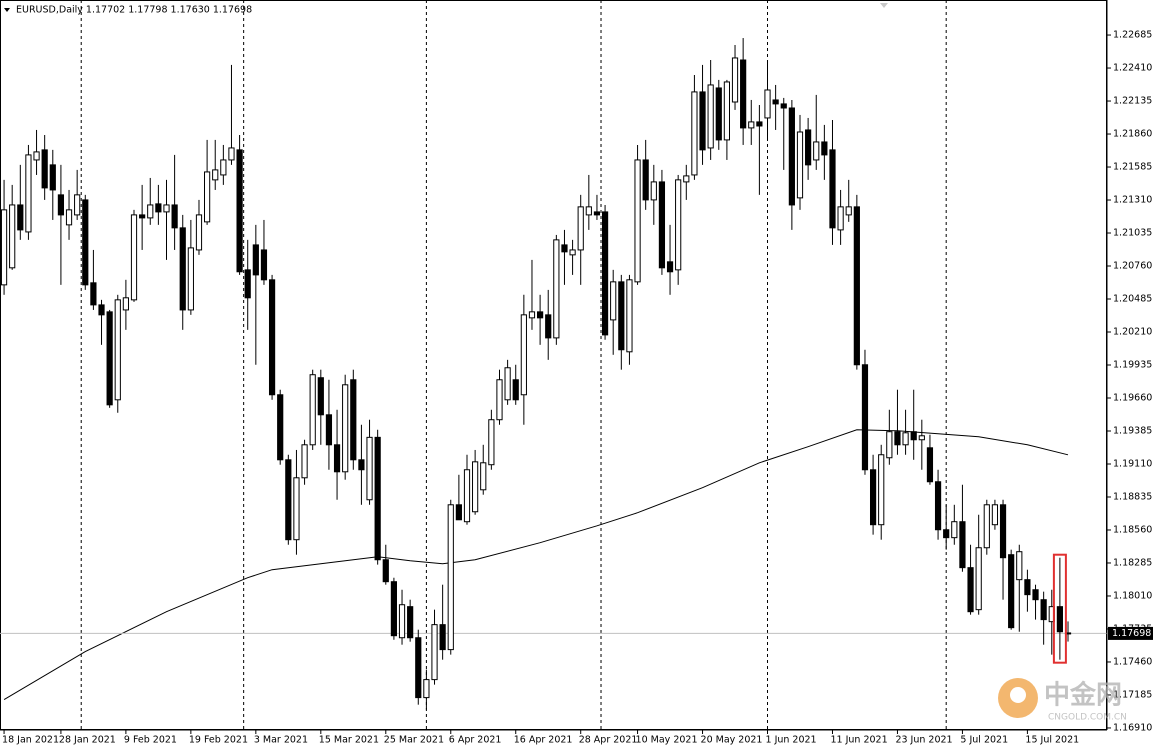 The image size is (1153, 750). Describe the element at coordinates (349, 740) in the screenshot. I see `x-tick-label: 15 Mar 2021` at that location.